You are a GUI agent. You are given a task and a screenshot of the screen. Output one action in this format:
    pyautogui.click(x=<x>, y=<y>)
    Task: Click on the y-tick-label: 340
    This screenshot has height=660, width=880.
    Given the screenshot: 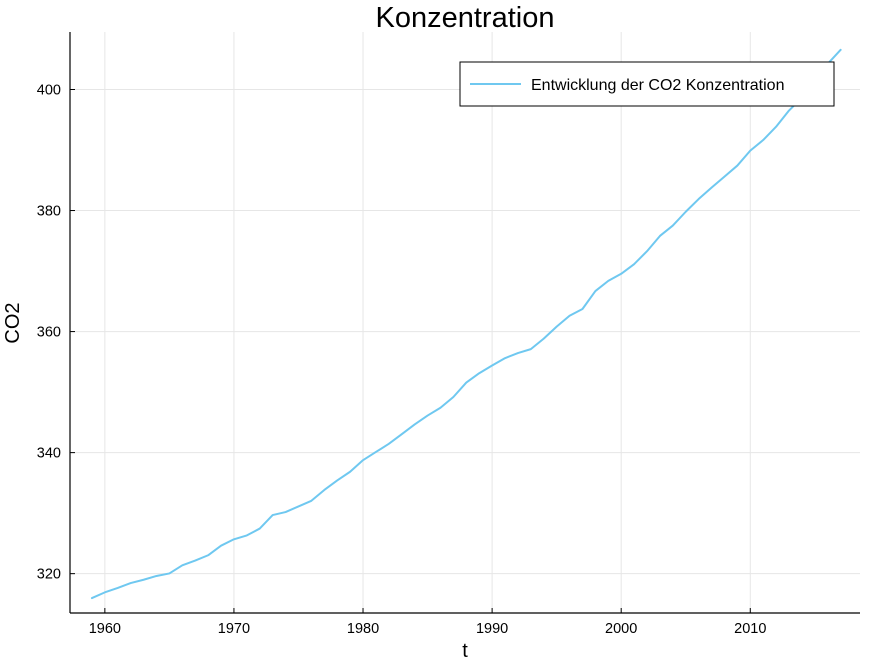 What is the action you would take?
    pyautogui.click(x=49, y=454)
    